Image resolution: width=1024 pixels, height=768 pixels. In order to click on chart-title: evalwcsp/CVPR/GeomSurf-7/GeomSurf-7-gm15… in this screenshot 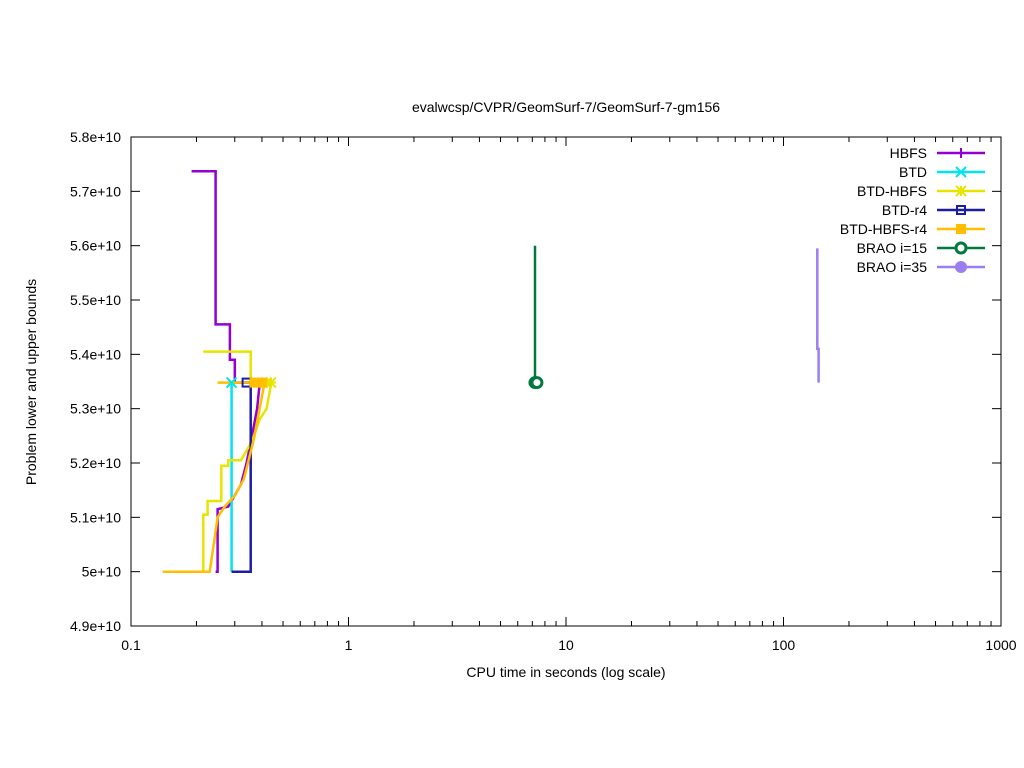, I will do `click(566, 107)`.